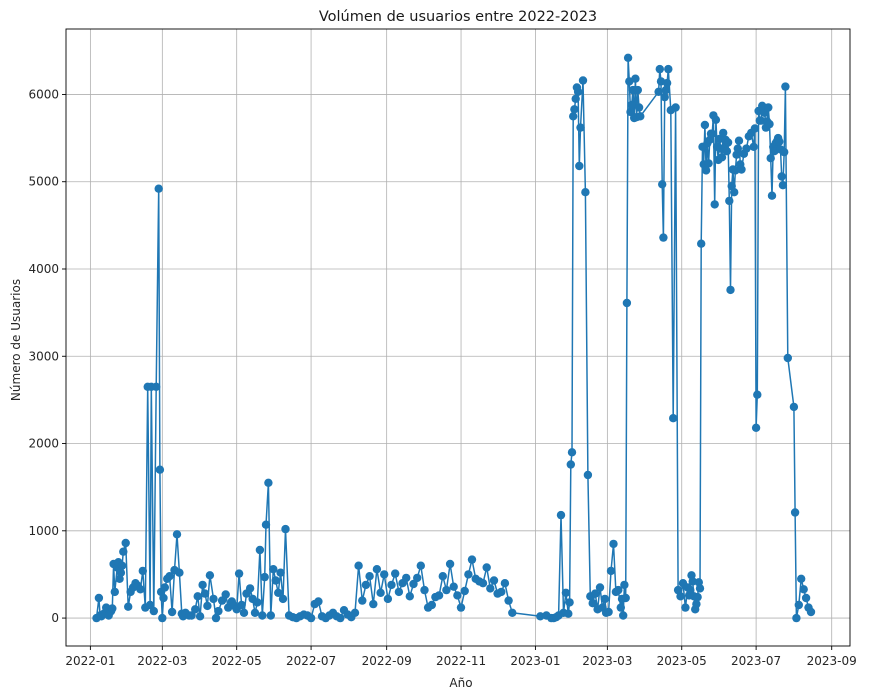  What do you see at coordinates (460, 683) in the screenshot?
I see `x-axis-label: Año` at bounding box center [460, 683].